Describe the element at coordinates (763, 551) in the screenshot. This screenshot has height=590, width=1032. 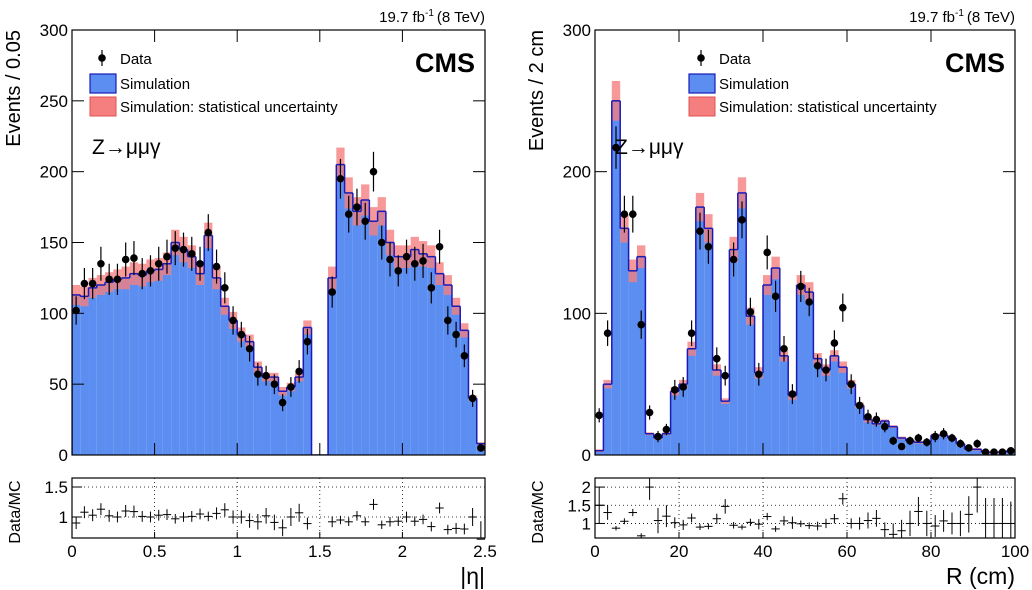
I see `x-tick-label: 40` at that location.